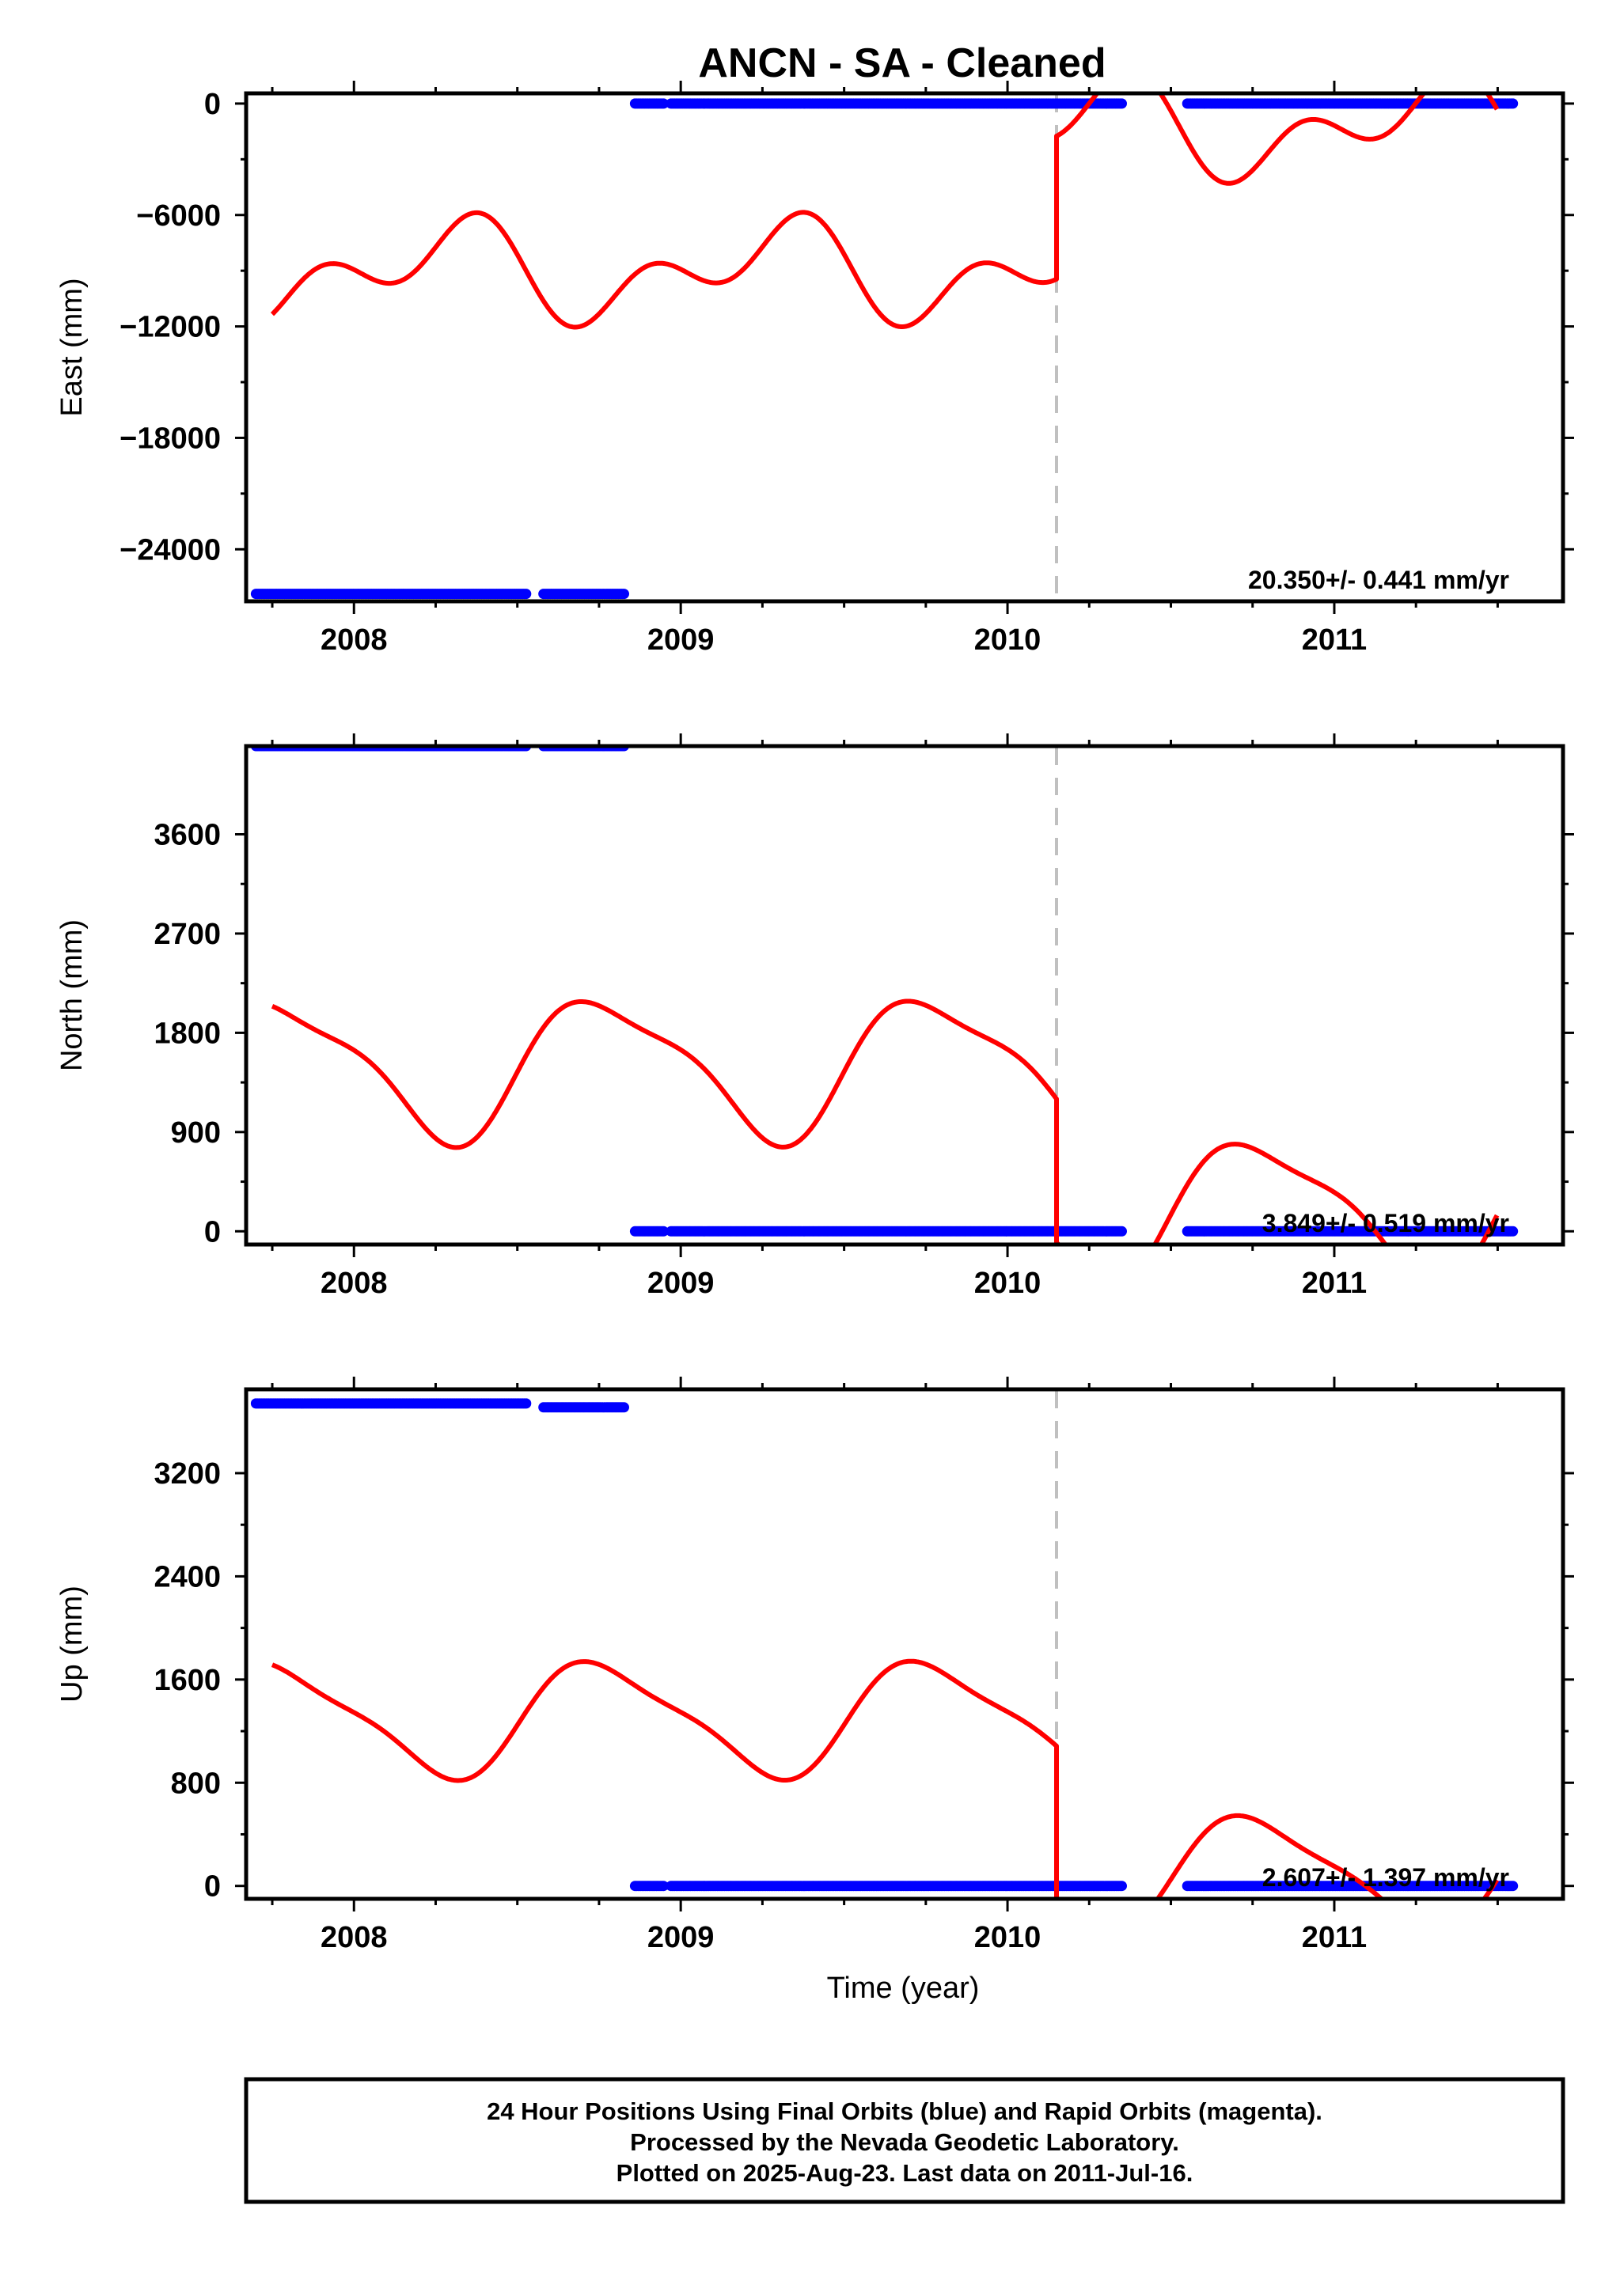  What do you see at coordinates (170, 549) in the screenshot?
I see `y-tick-label: −24000` at bounding box center [170, 549].